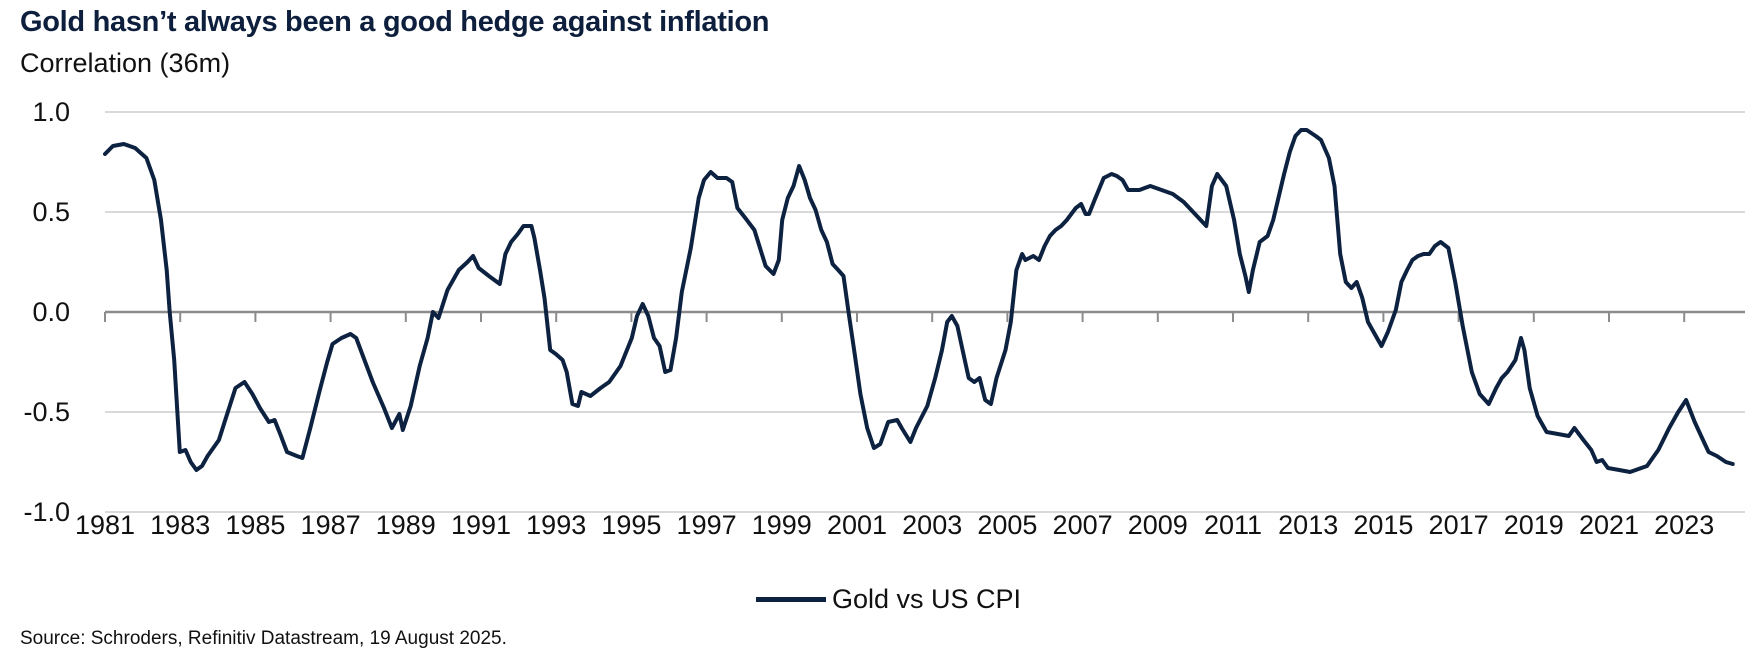 This screenshot has width=1756, height=654. I want to click on x-tick-label: 1999, so click(782, 525).